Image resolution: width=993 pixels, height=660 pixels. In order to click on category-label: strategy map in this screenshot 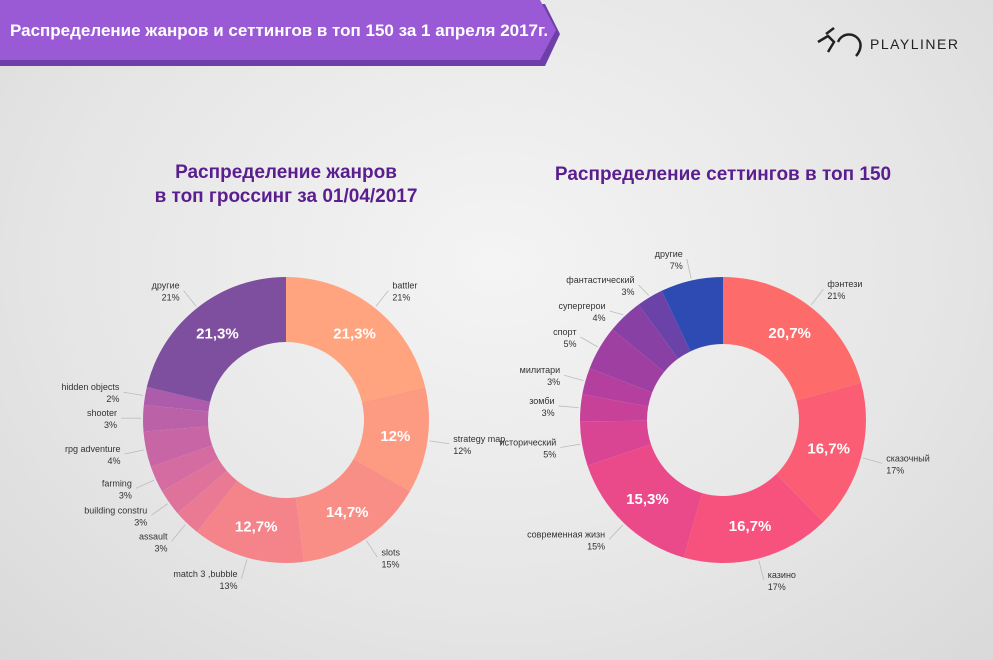, I will do `click(479, 439)`.